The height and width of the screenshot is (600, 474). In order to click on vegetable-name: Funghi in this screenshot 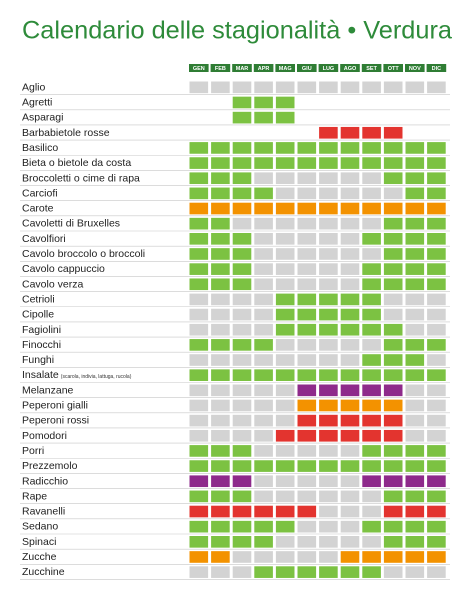, I will do `click(38, 360)`.